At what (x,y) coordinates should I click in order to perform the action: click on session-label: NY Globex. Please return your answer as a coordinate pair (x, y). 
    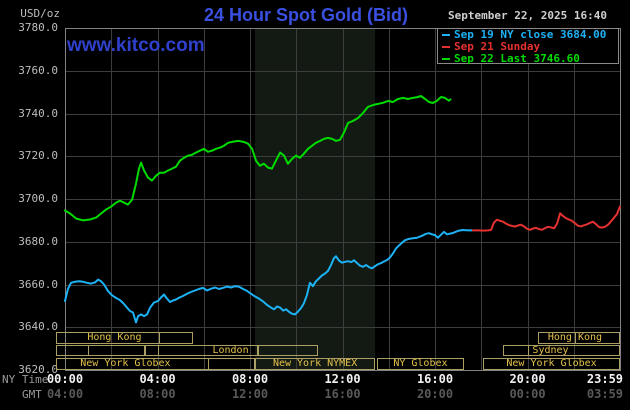
    Looking at the image, I should click on (420, 363).